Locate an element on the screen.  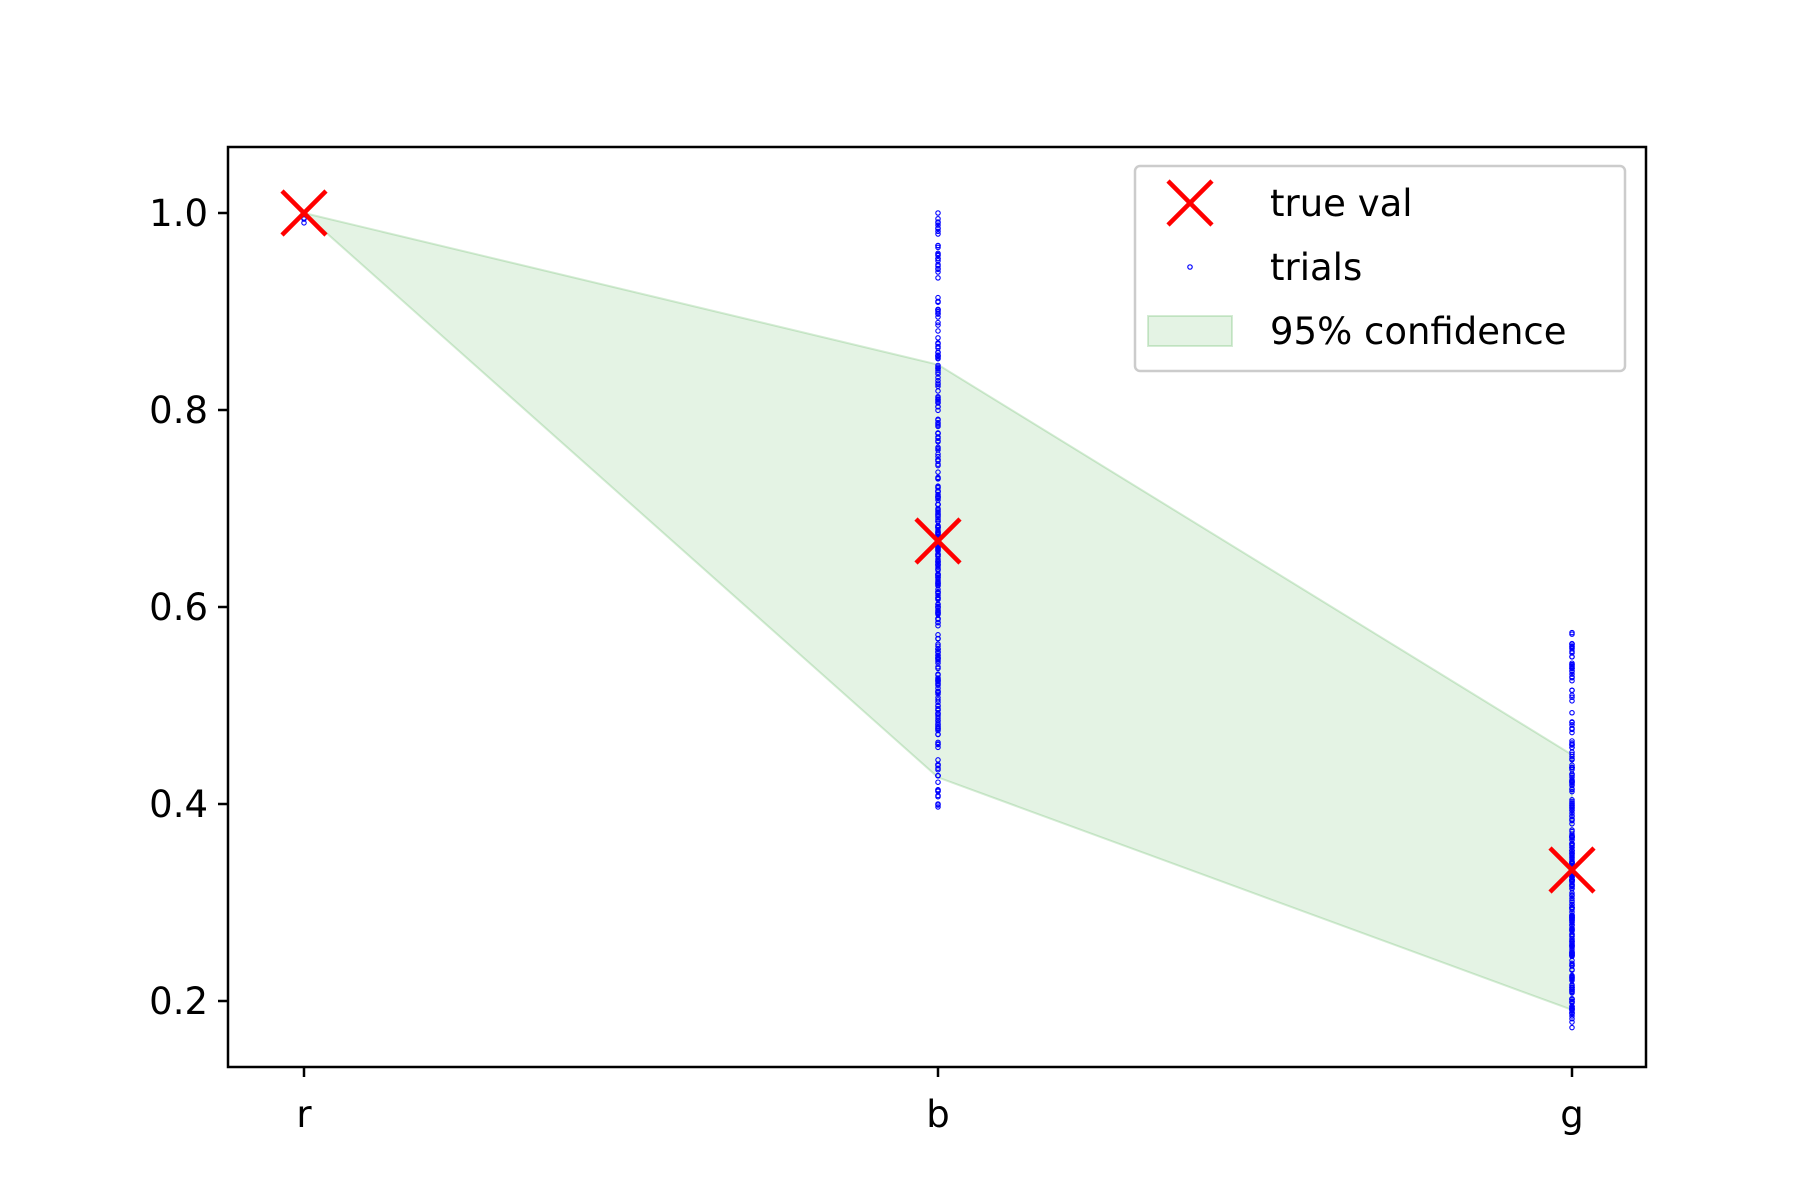
x-tick-label: r is located at coordinates (304, 1114).